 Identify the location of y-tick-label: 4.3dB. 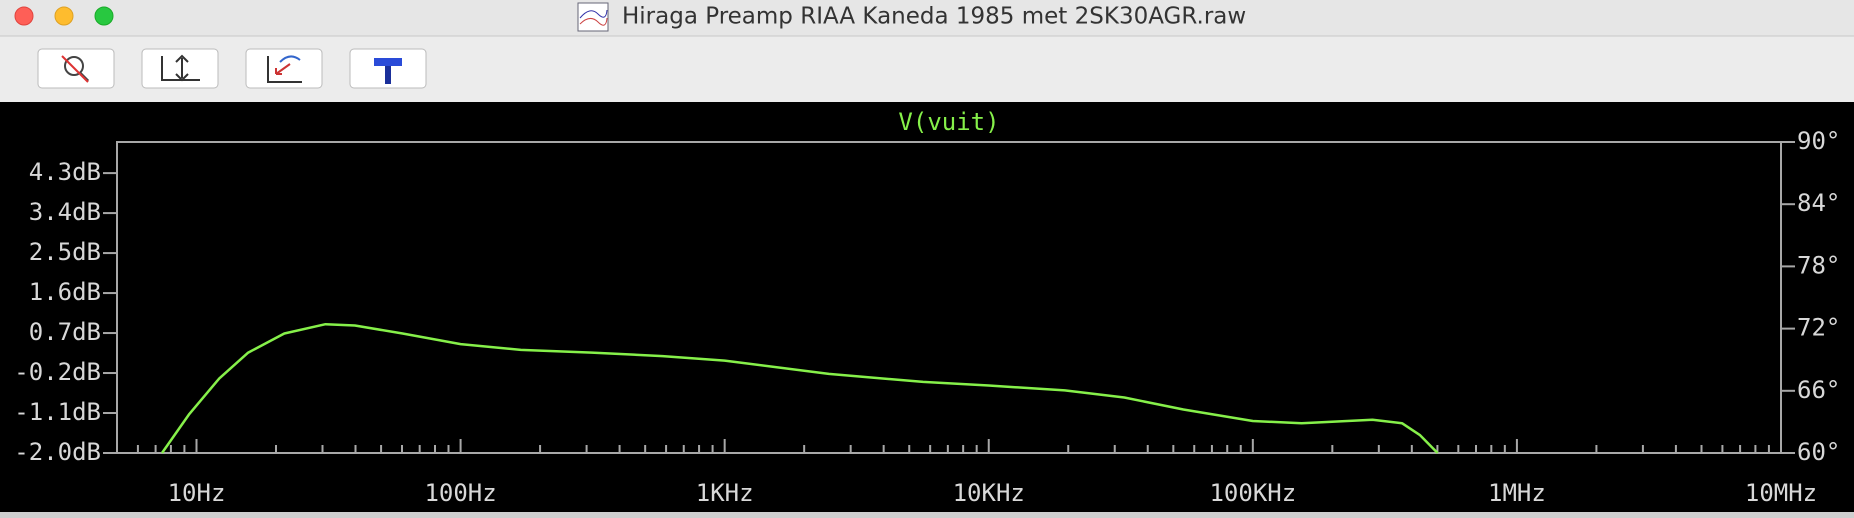
(65, 172).